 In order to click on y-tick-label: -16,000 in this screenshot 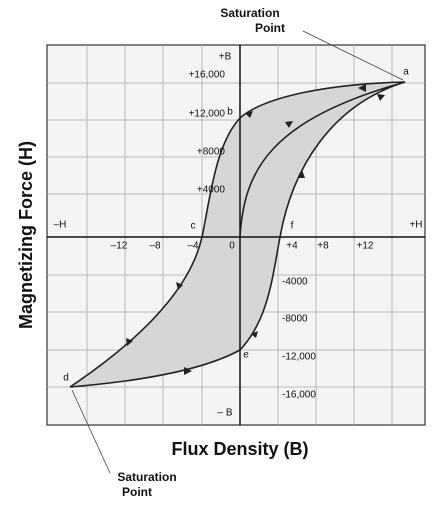, I will do `click(299, 395)`.